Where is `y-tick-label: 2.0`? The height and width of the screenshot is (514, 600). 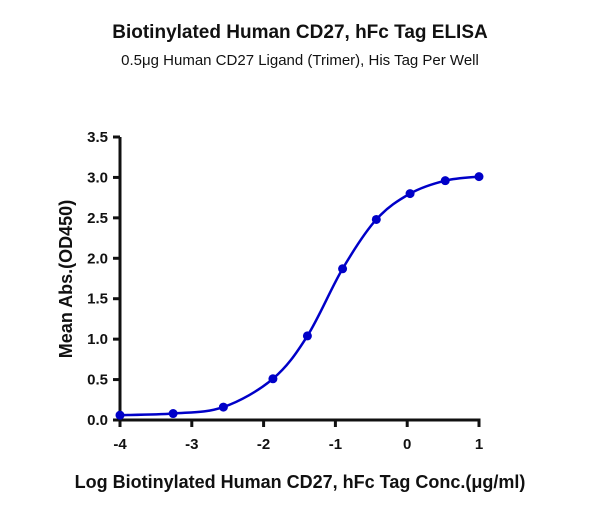 y-tick-label: 2.0 is located at coordinates (97, 258).